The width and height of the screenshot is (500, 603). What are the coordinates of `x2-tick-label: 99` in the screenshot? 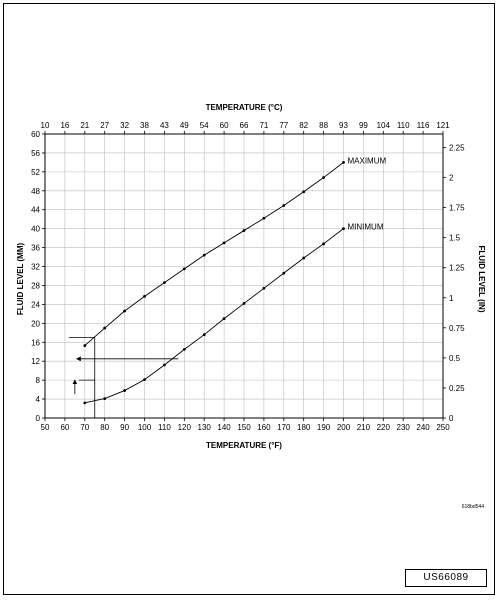 It's located at (363, 125).